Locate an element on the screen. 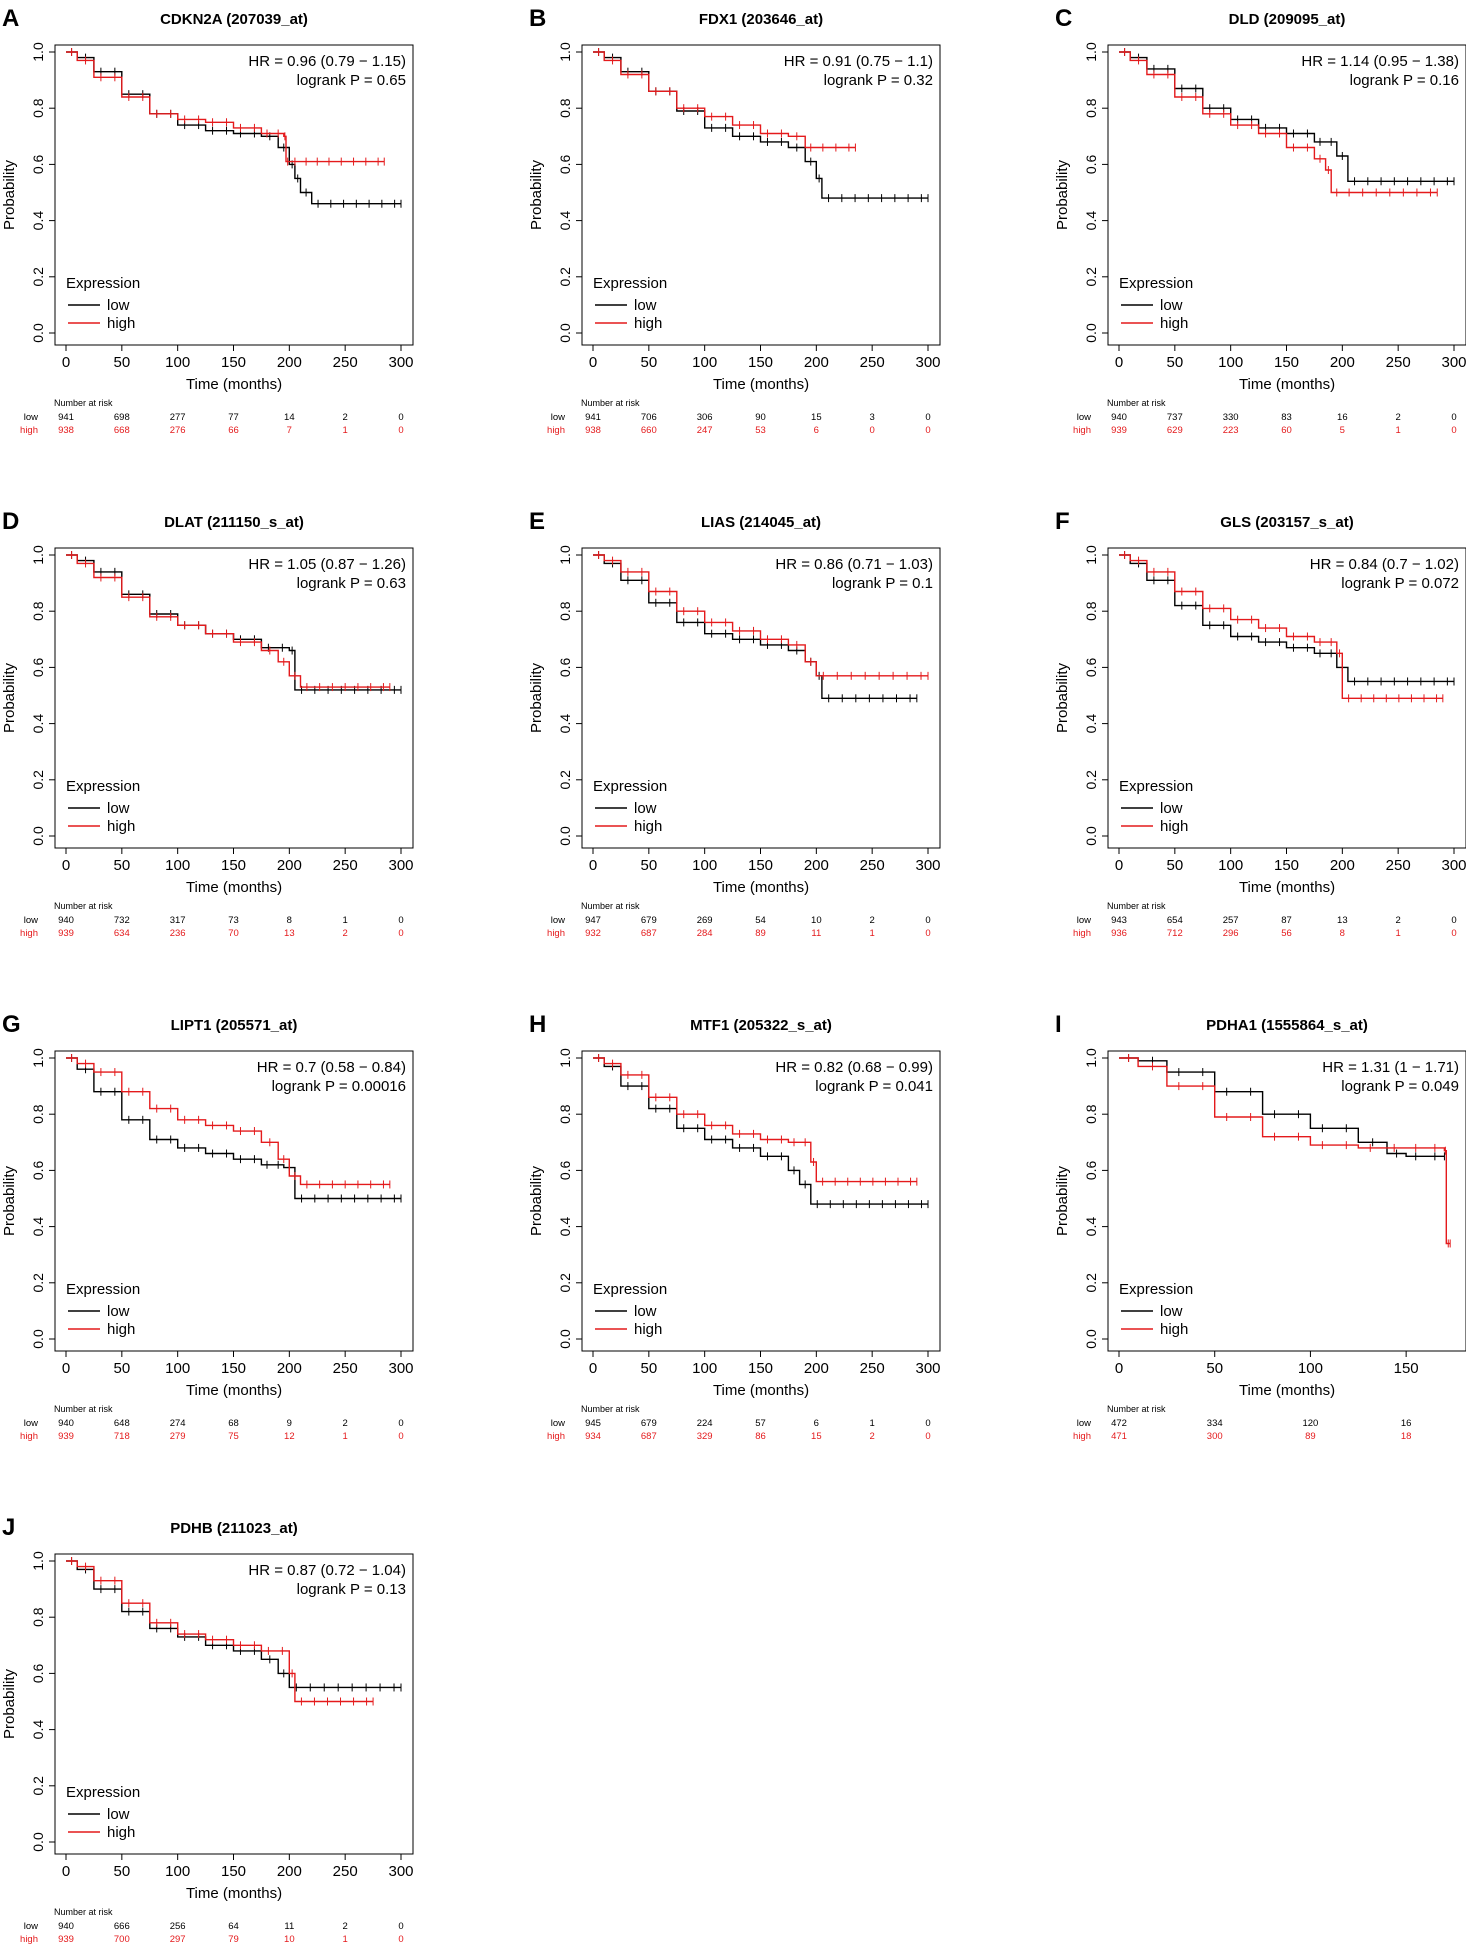  panel-letter: J is located at coordinates (8, 1527).